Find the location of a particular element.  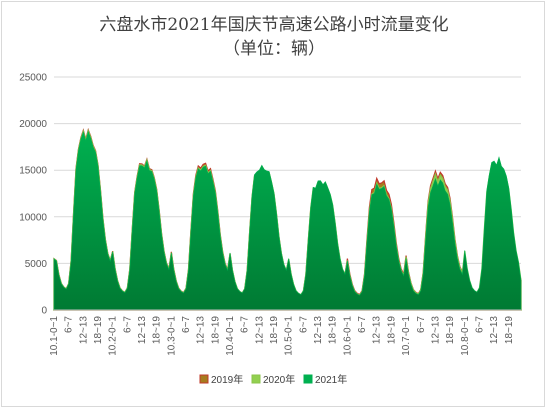

x-tick-label: 10.7-0~1 is located at coordinates (406, 336).